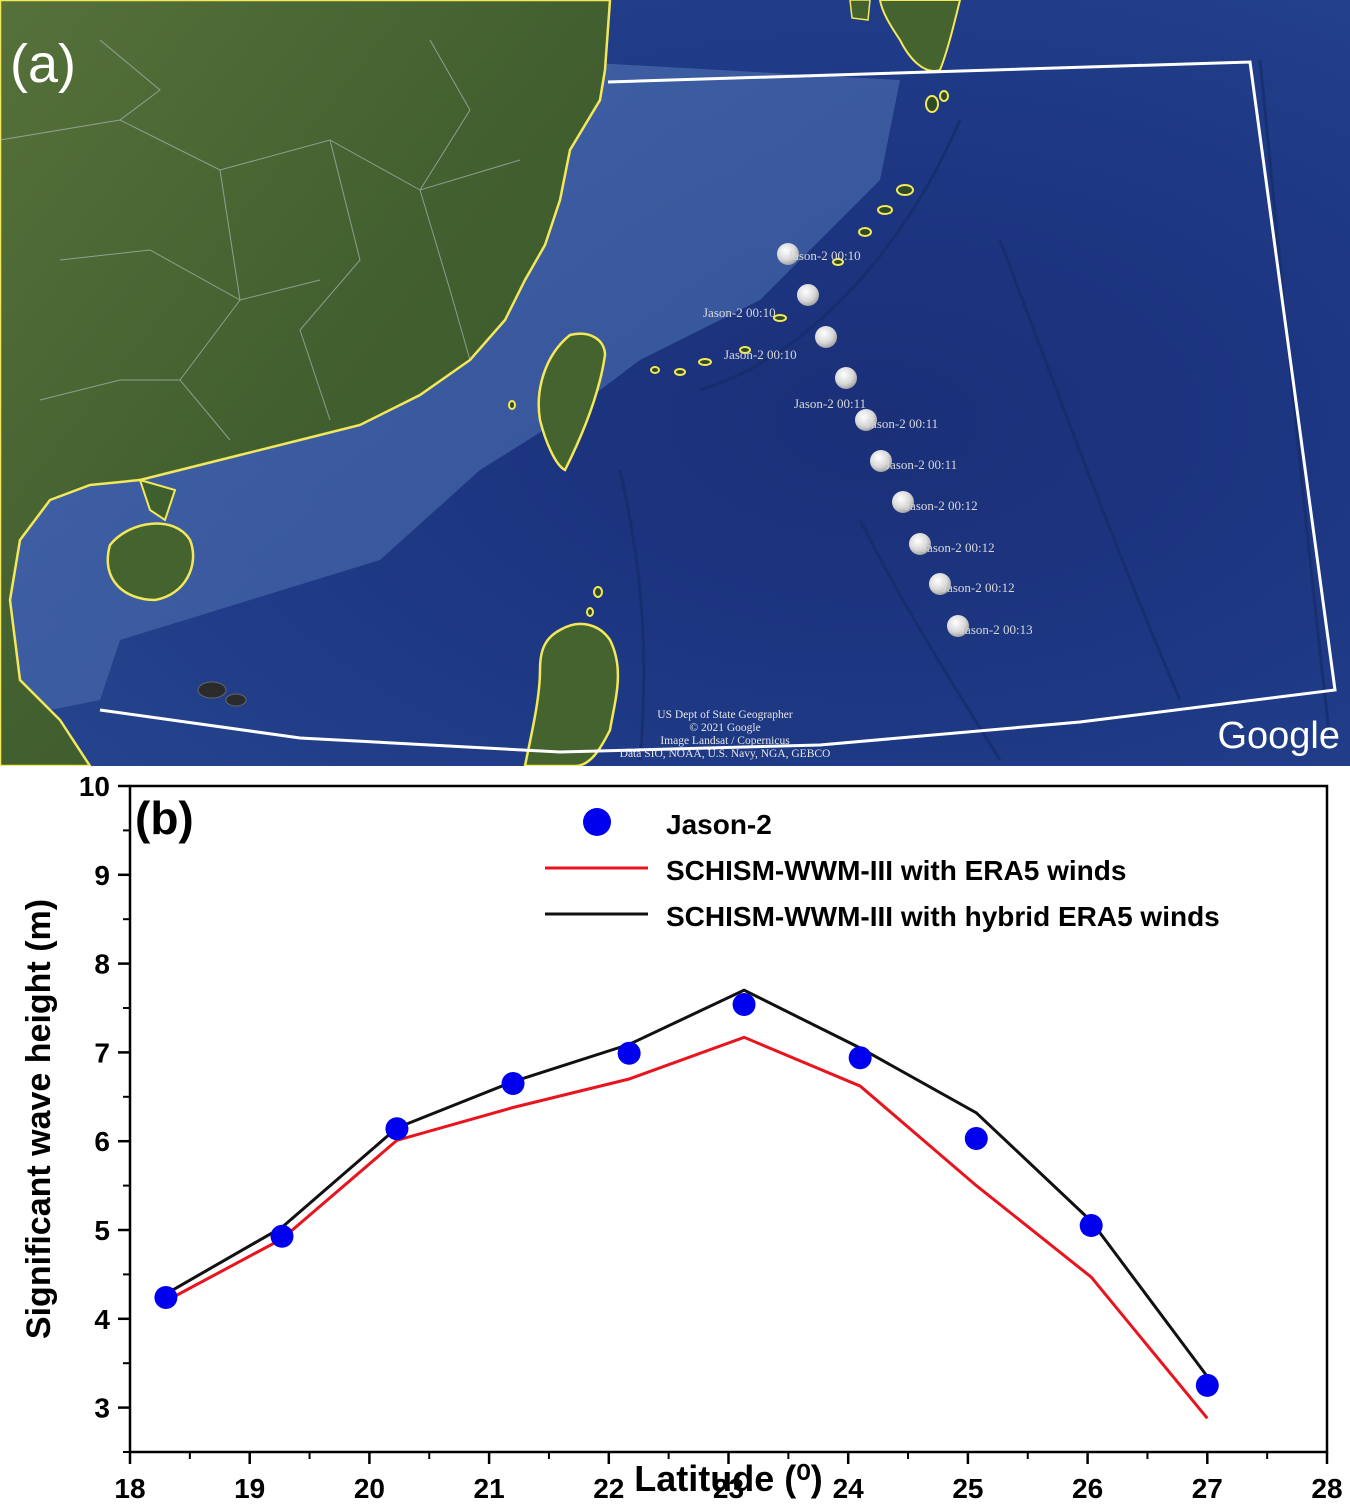  Describe the element at coordinates (728, 1488) in the screenshot. I see `x-tick-label: 23` at that location.